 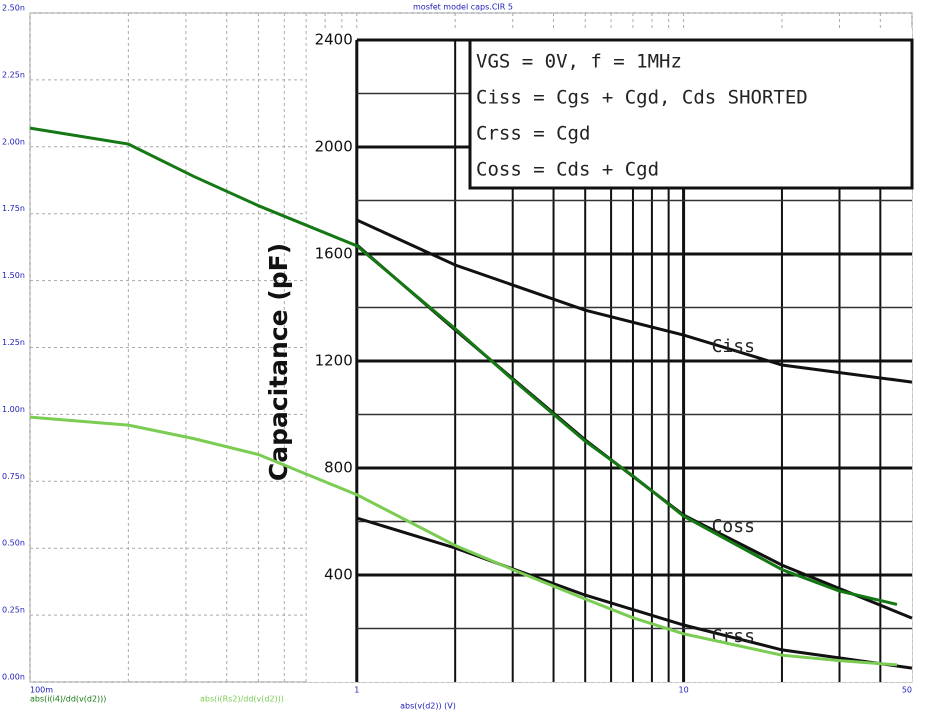 I want to click on y-tick-label: 1.00n, so click(x=13, y=409).